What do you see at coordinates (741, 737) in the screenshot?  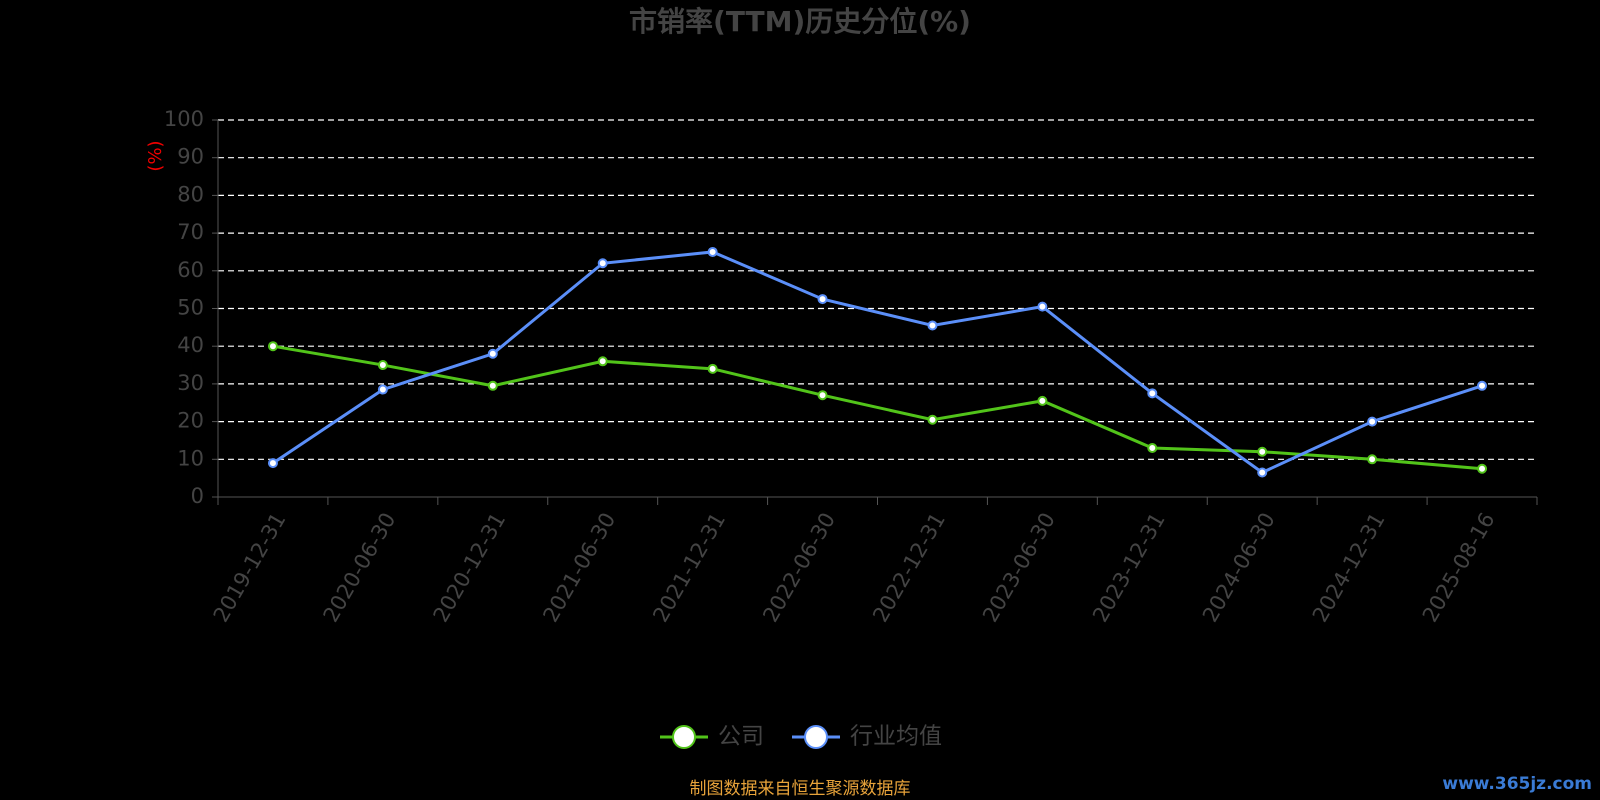 I see `legend-label: 公司` at bounding box center [741, 737].